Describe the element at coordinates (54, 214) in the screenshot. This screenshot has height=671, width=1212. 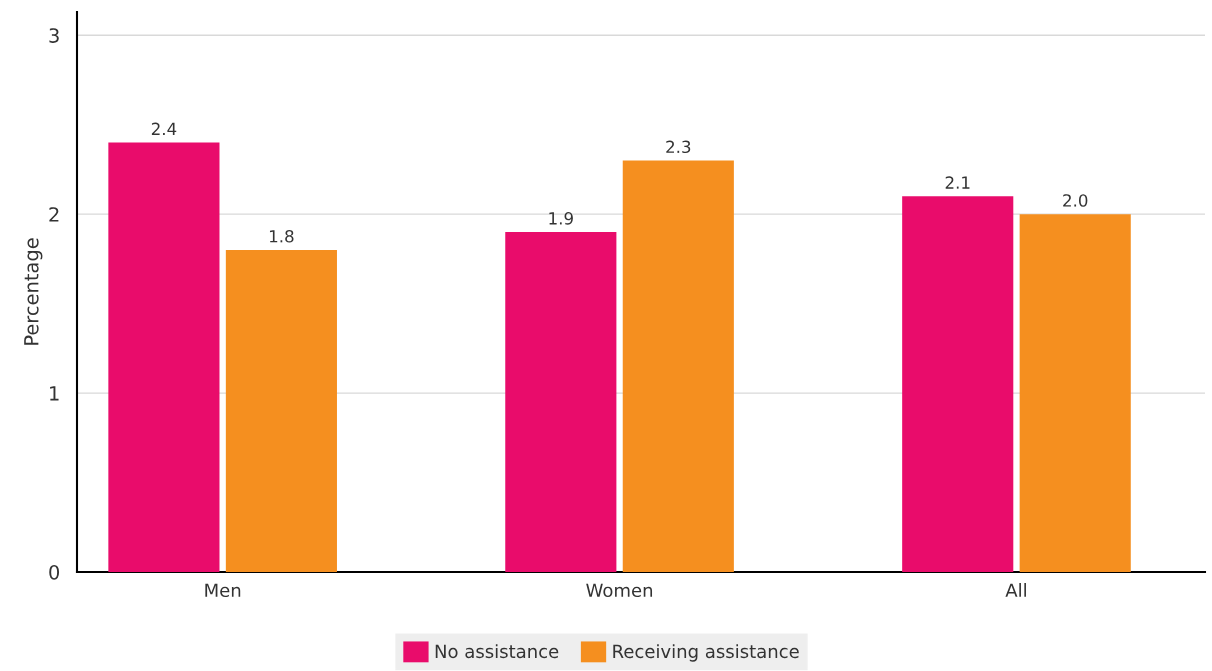
I see `y-tick-label: 2` at that location.